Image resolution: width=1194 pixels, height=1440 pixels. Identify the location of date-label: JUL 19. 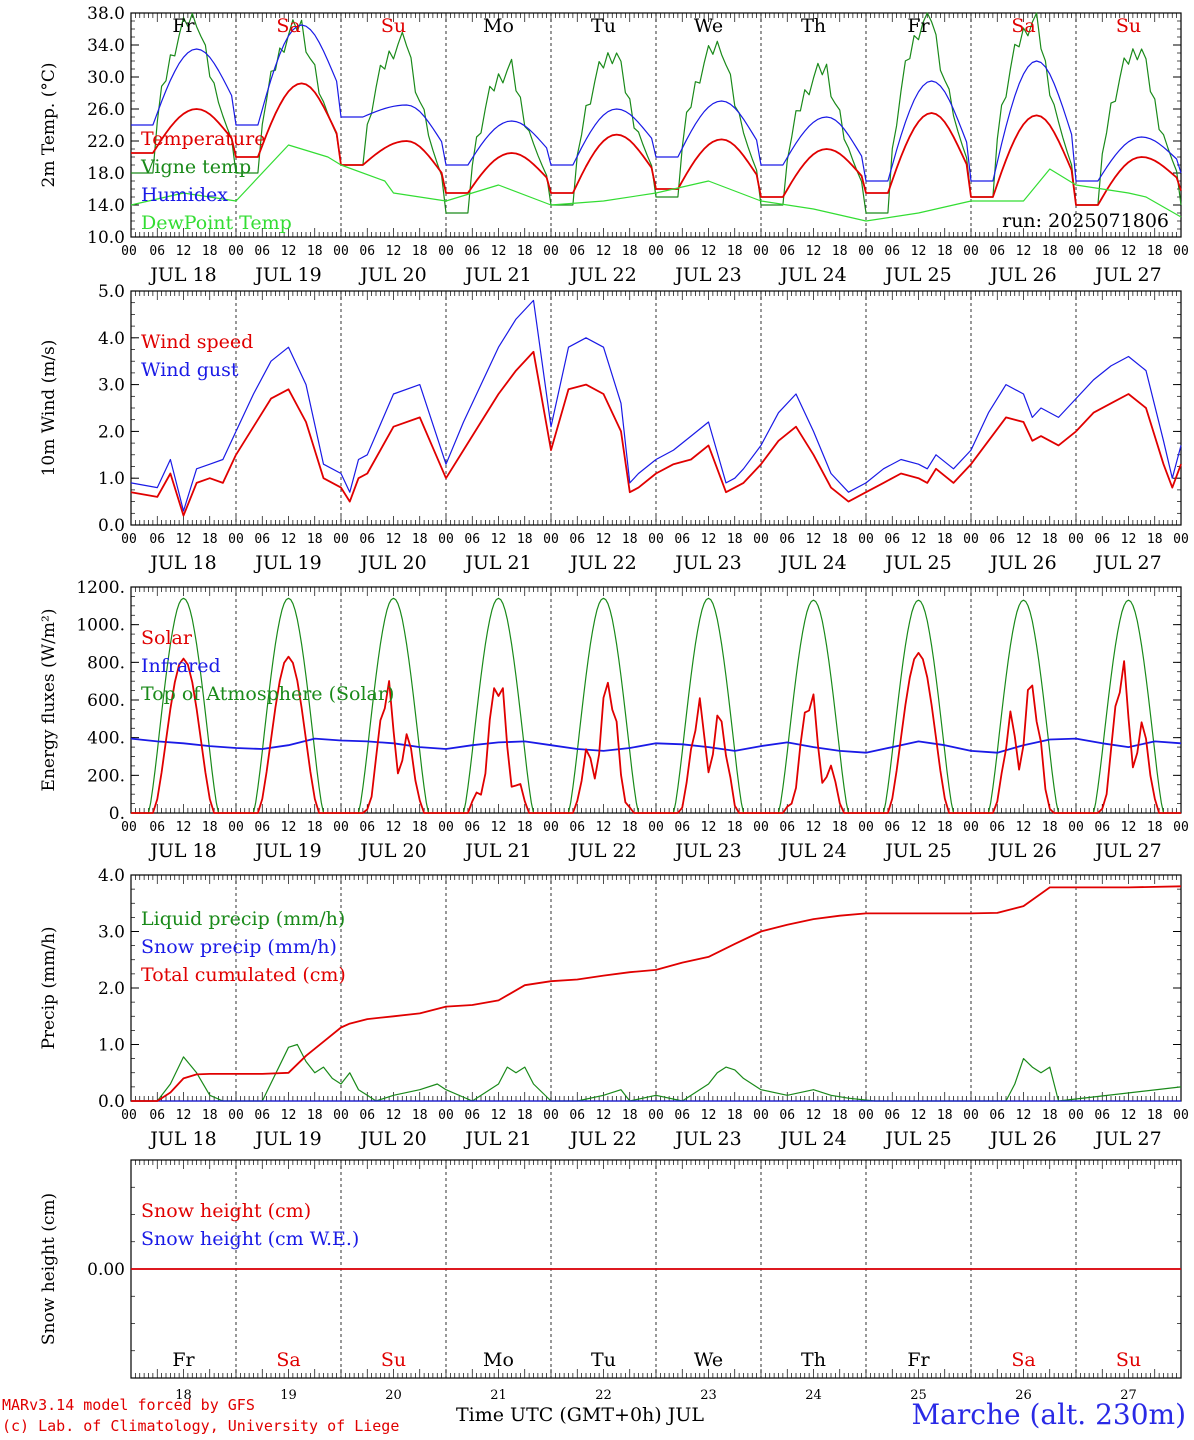
(287, 275).